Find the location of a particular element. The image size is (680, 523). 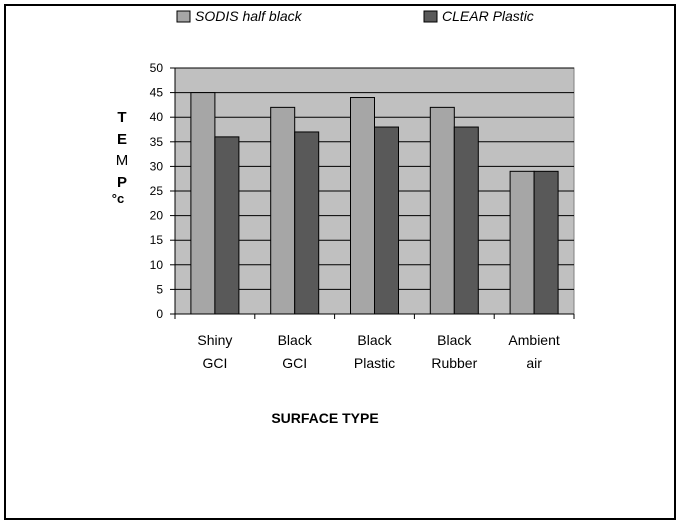

x-tick-label: Rubber is located at coordinates (454, 363).